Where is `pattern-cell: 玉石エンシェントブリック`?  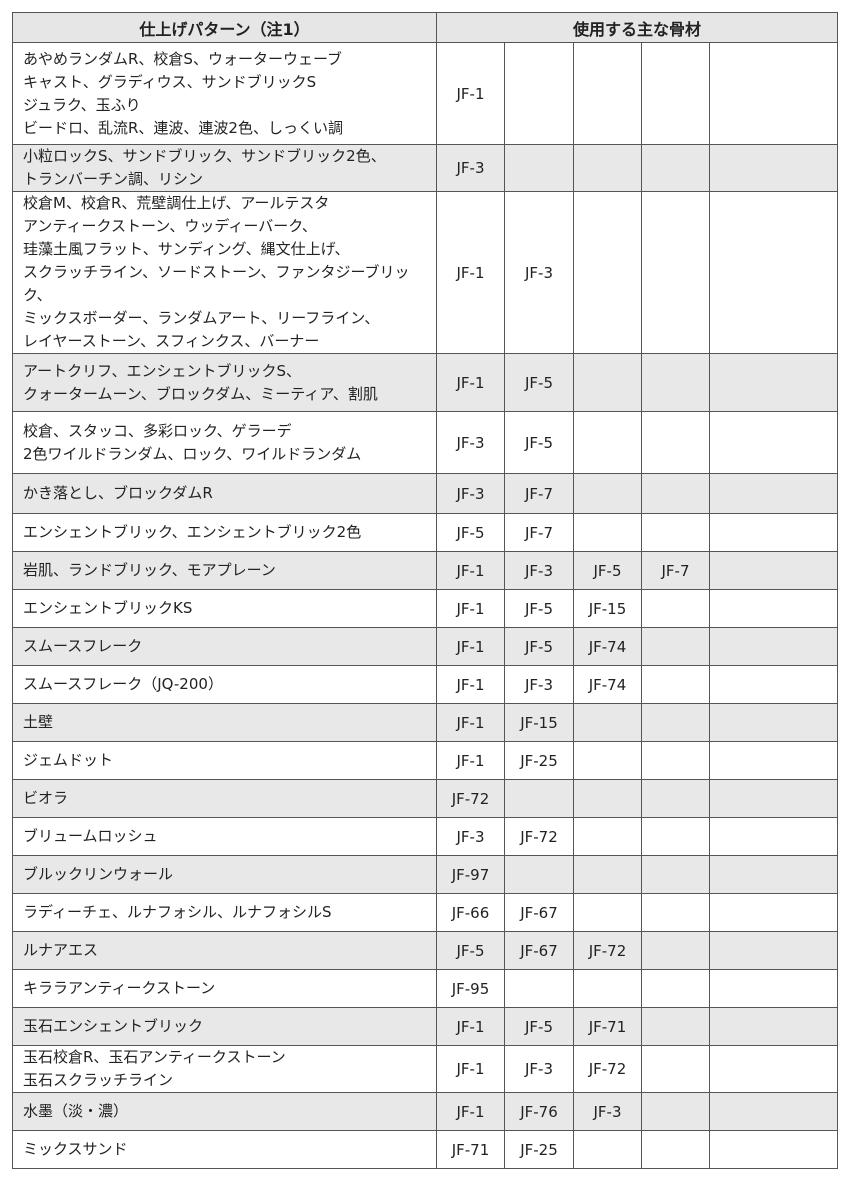
pattern-cell: 玉石エンシェントブリック is located at coordinates (224, 1026).